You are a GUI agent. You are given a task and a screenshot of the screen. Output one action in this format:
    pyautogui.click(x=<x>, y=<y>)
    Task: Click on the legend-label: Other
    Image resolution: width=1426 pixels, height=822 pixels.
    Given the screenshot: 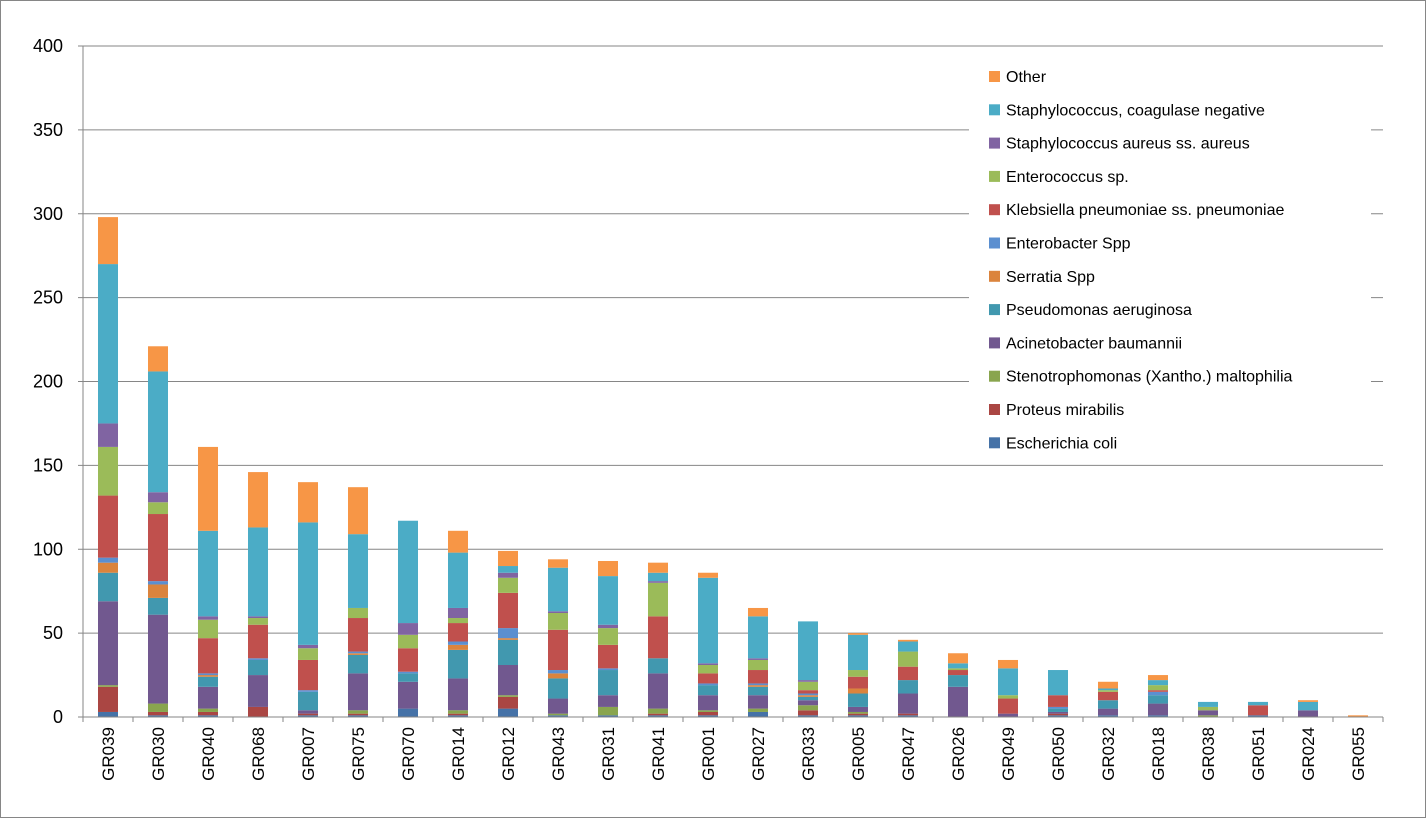 What is the action you would take?
    pyautogui.click(x=1026, y=77)
    